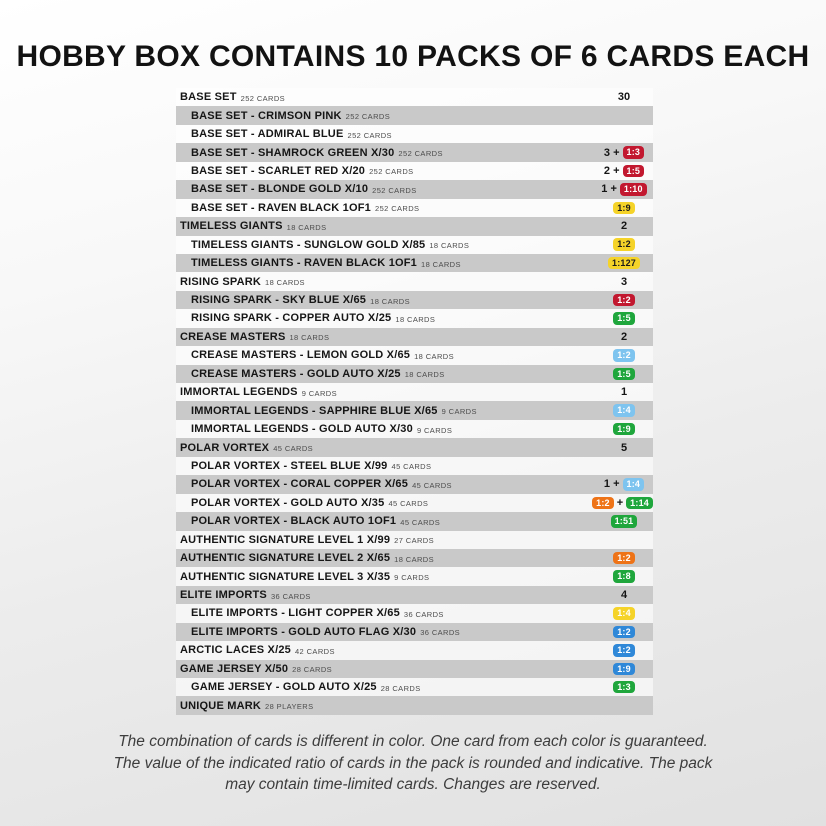 This screenshot has width=826, height=826. I want to click on row-name: CREASE MASTERS, so click(233, 336).